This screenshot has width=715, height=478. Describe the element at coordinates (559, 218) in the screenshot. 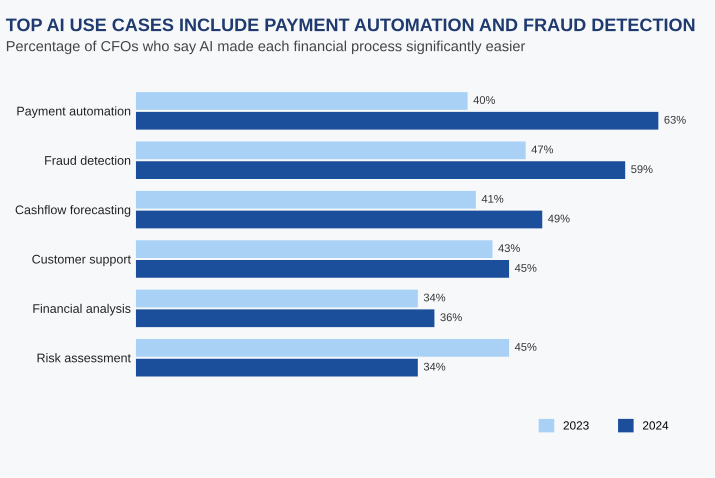

I see `data-label: 49%` at that location.